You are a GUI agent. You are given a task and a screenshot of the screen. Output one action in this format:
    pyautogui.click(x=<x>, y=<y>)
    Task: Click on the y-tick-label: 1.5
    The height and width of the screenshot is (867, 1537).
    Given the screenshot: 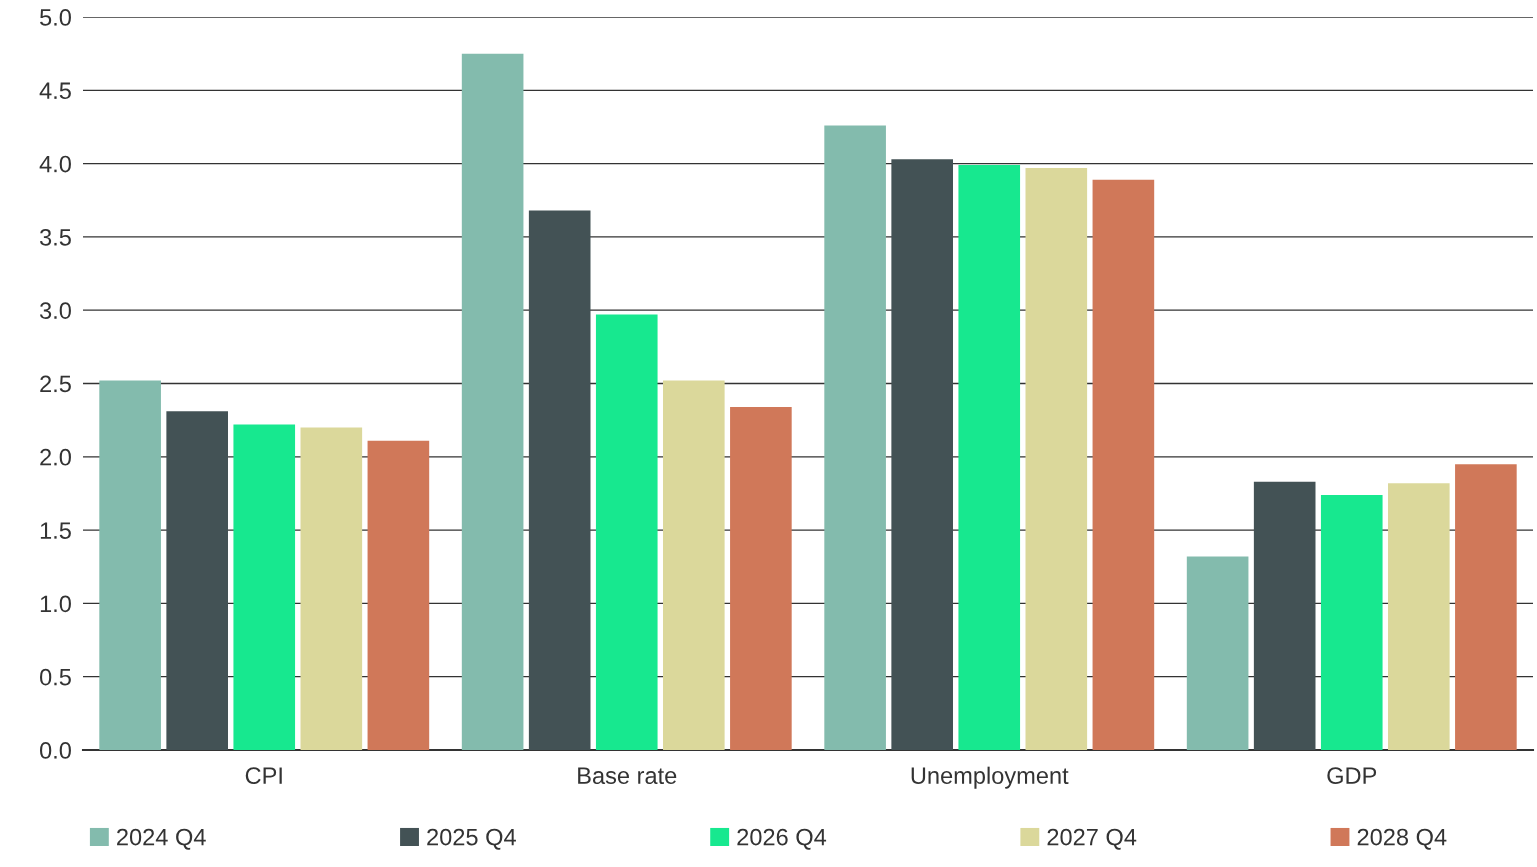 What is the action you would take?
    pyautogui.click(x=55, y=530)
    